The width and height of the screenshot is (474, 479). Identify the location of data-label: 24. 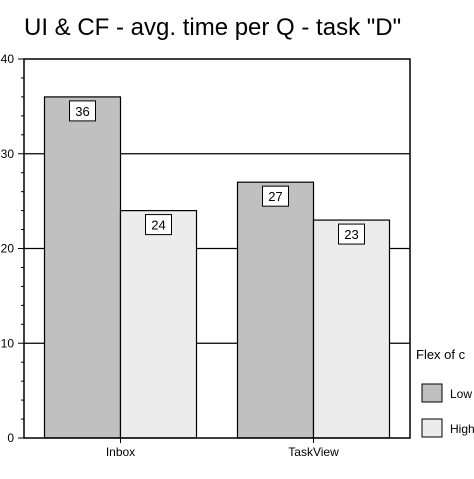
(158, 225).